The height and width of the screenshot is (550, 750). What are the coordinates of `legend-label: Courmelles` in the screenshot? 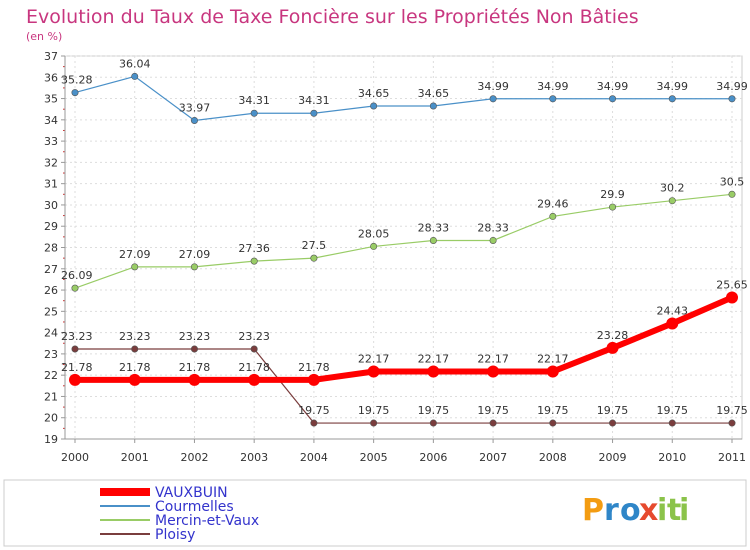 It's located at (194, 507).